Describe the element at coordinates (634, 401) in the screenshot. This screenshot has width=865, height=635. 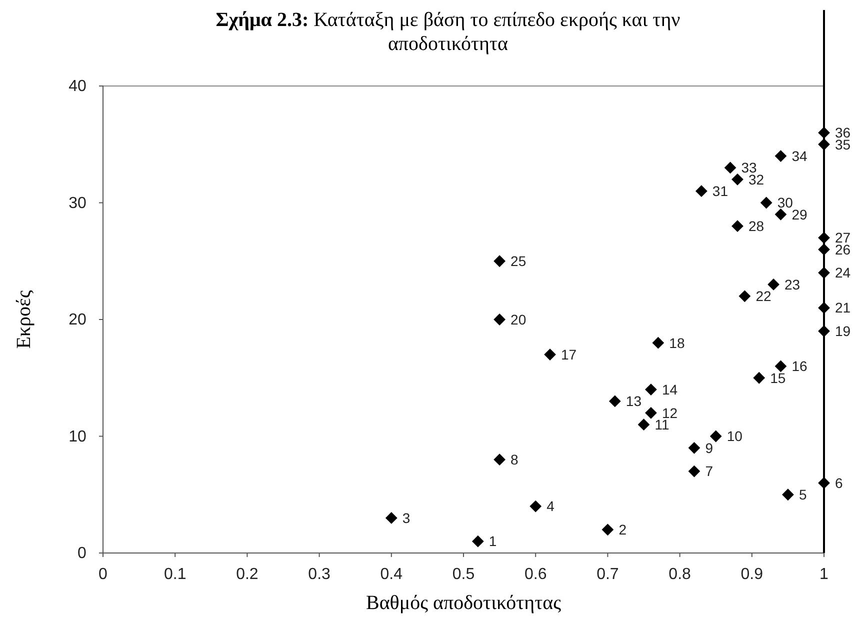
I see `data-label: 13` at that location.